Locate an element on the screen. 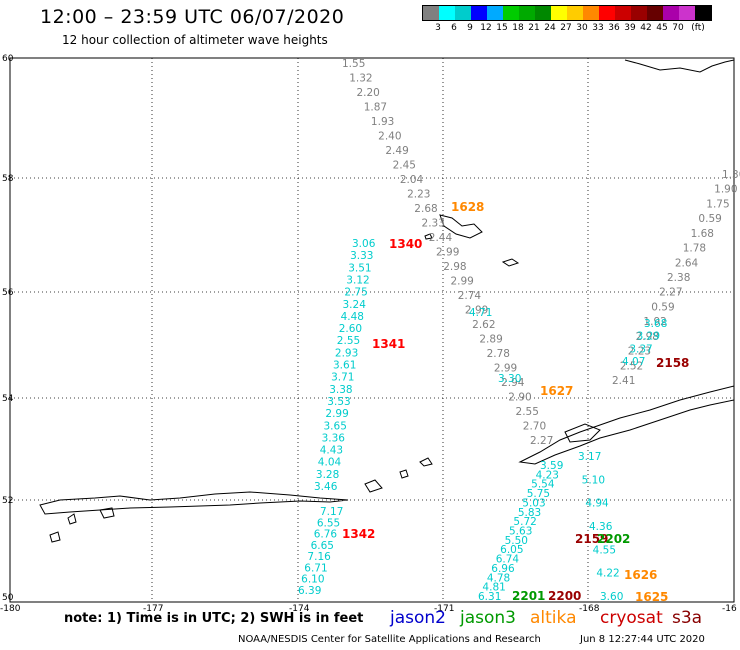 The image size is (740, 650). legend-cryosat: cryosat is located at coordinates (631, 618).